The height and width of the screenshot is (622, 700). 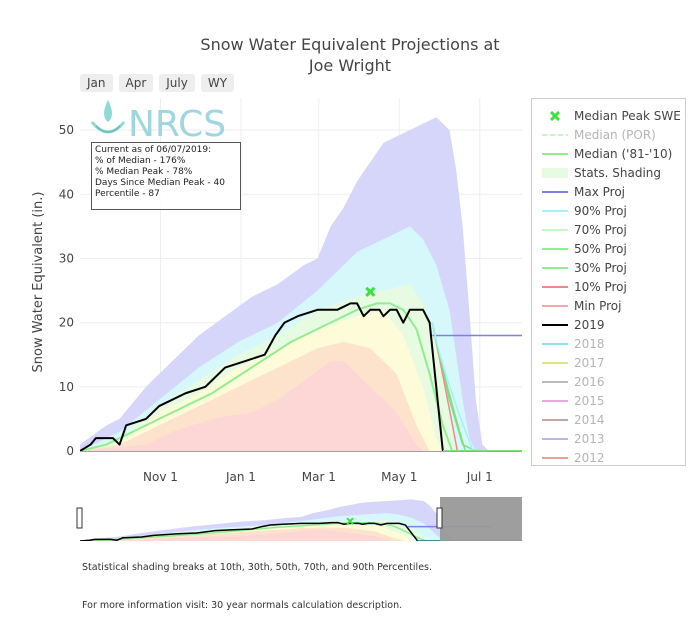 I want to click on legend-marker, so click(x=555, y=116).